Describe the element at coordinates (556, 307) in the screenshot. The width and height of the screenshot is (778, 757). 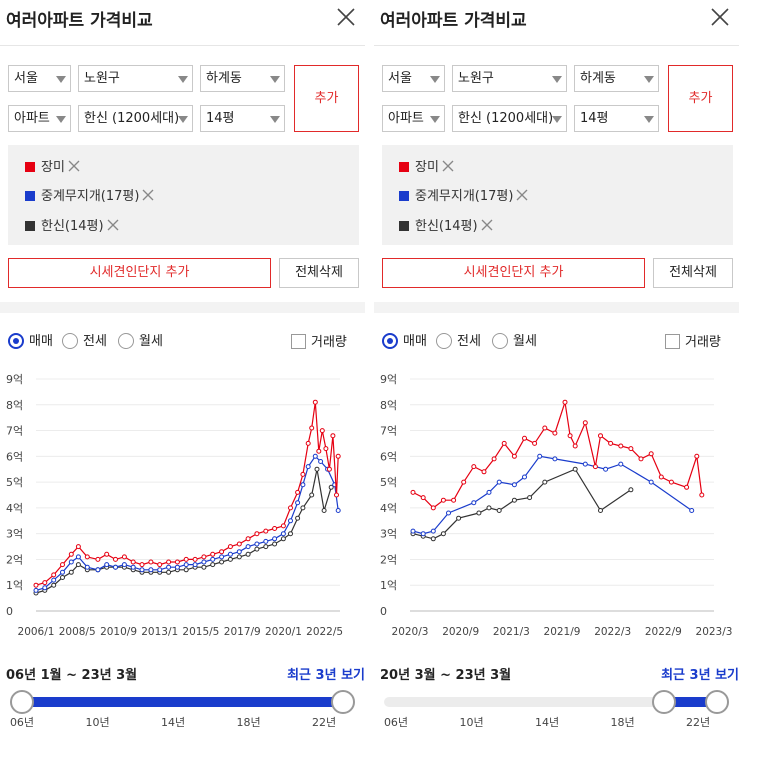
I see `section-divider` at that location.